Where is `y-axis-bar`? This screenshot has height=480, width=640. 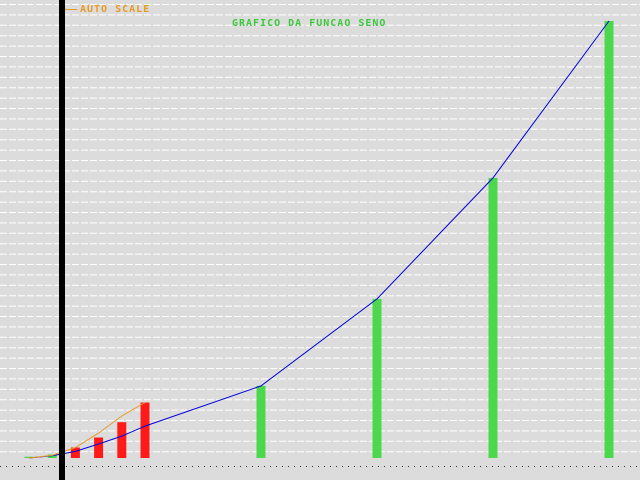
y-axis-bar is located at coordinates (62, 240).